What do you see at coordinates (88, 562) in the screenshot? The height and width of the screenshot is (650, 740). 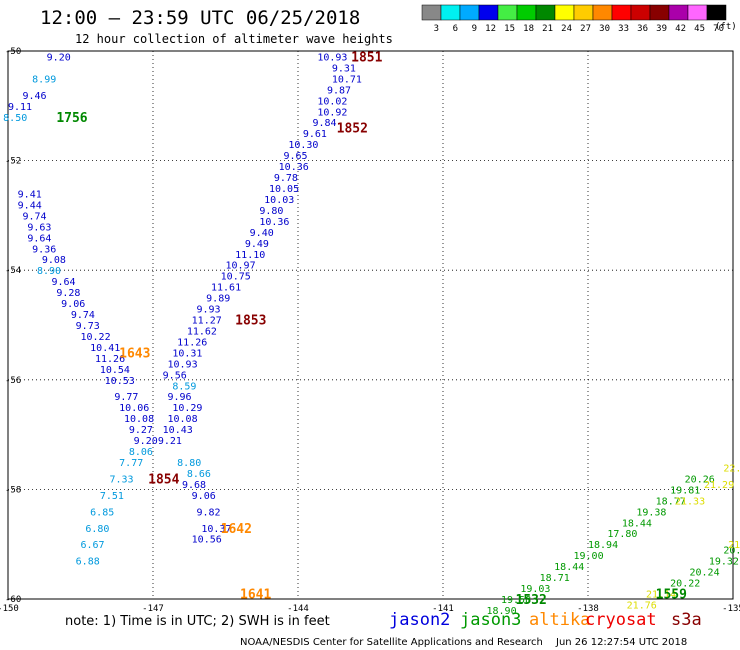 I see `swh-data-label: 6.88` at bounding box center [88, 562].